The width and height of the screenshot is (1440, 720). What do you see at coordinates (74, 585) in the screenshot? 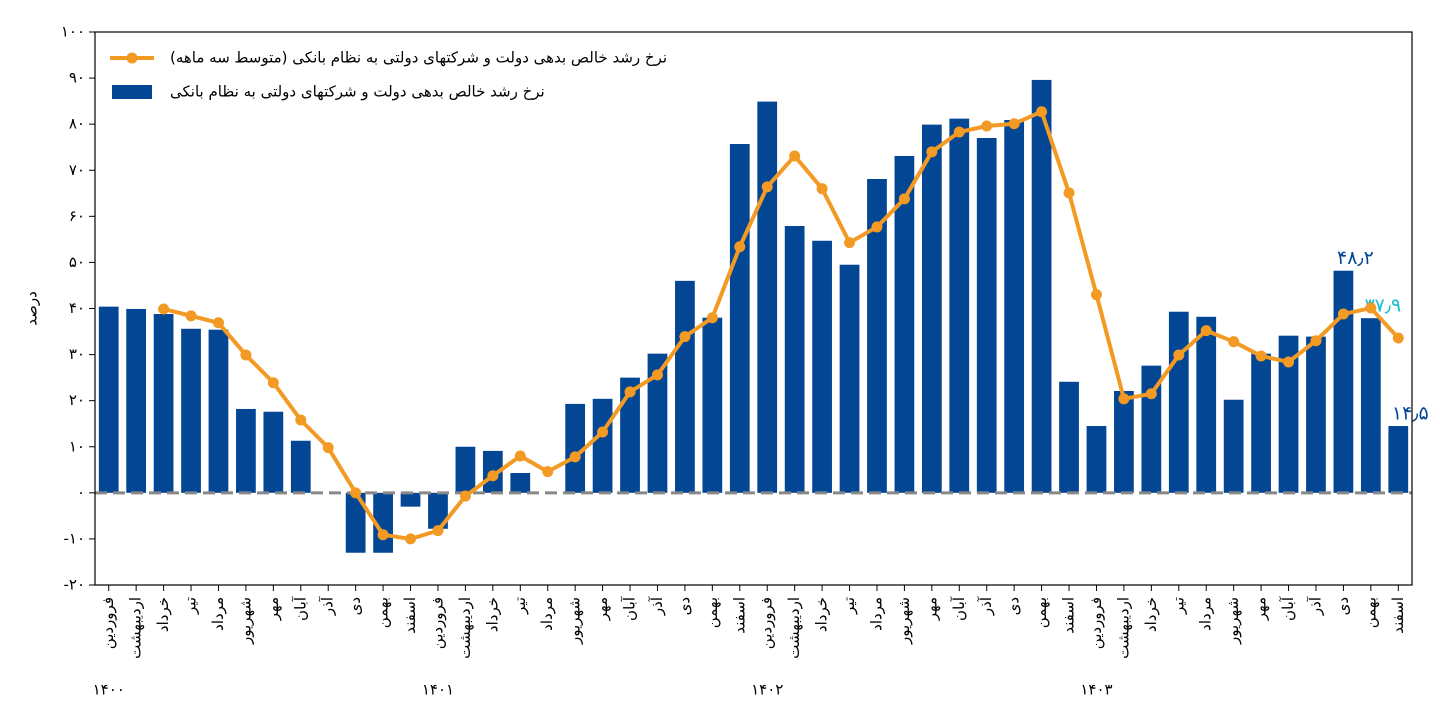
I see `y-tick-label: -۲۰` at bounding box center [74, 585].